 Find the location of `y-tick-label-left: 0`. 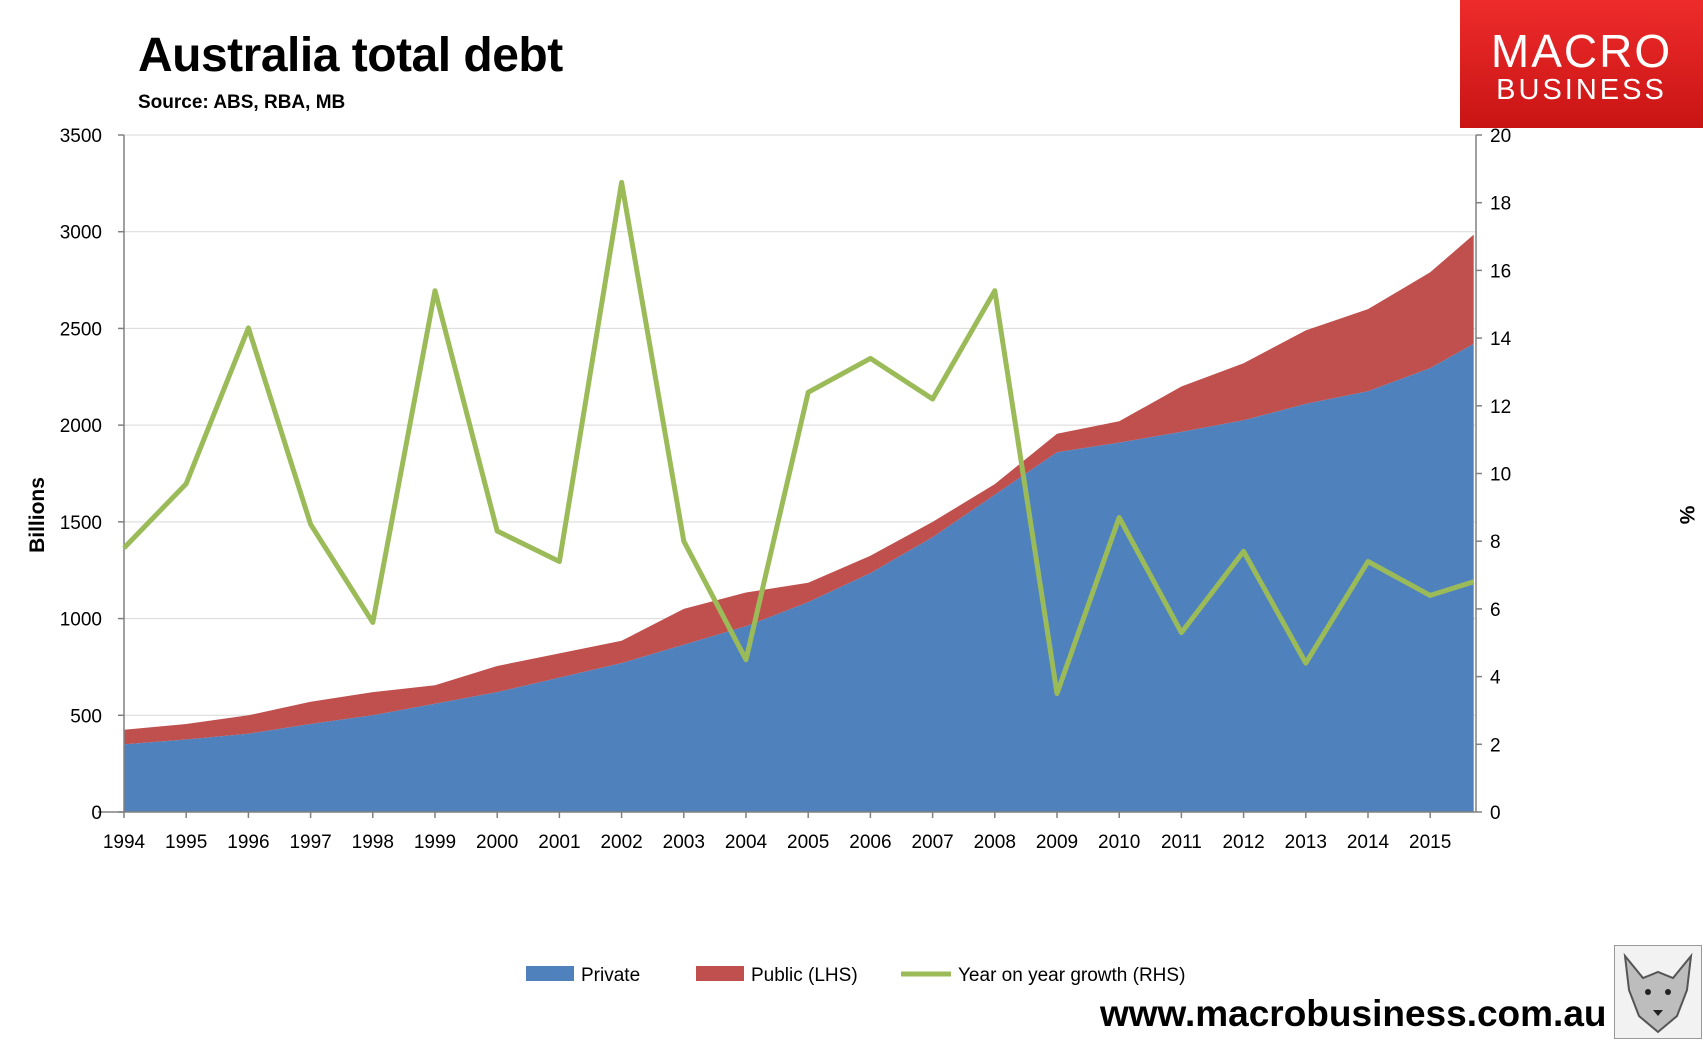

y-tick-label-left: 0 is located at coordinates (96, 813).